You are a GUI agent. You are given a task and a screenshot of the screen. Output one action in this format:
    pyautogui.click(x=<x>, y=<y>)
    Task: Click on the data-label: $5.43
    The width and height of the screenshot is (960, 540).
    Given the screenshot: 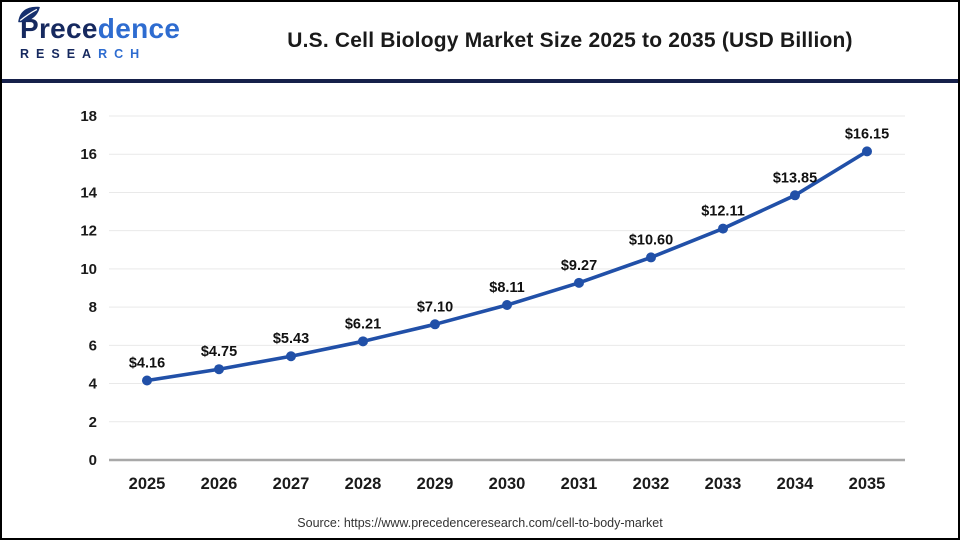 What is the action you would take?
    pyautogui.click(x=291, y=339)
    